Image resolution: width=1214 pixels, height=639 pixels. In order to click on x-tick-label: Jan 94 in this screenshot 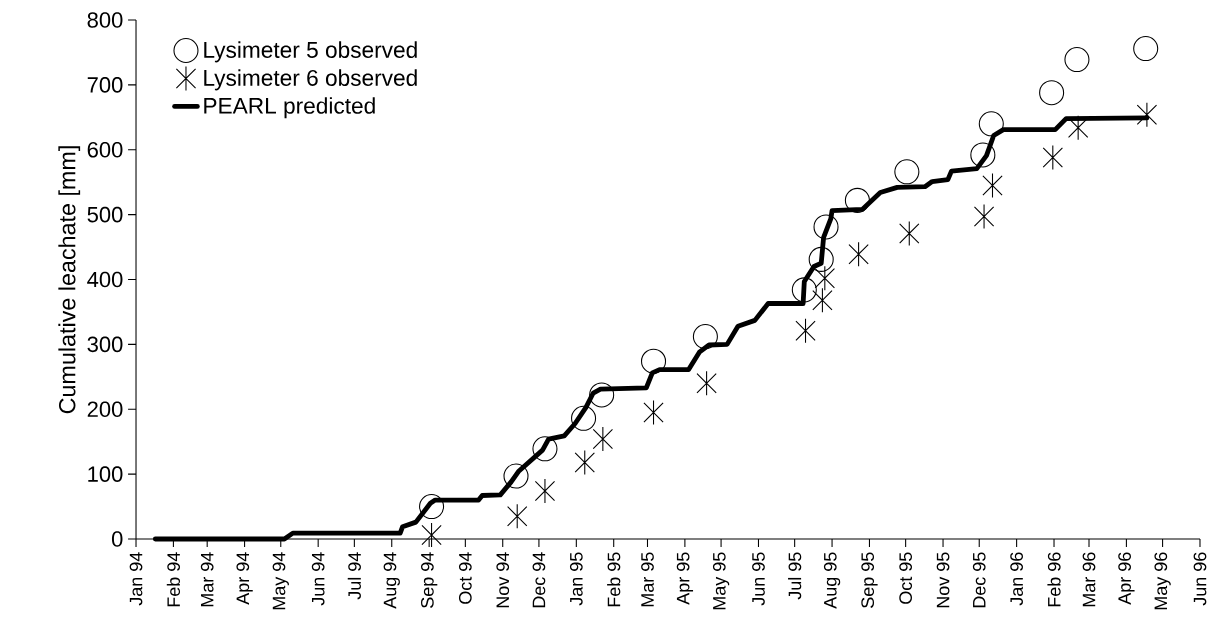, I will do `click(136, 579)`.